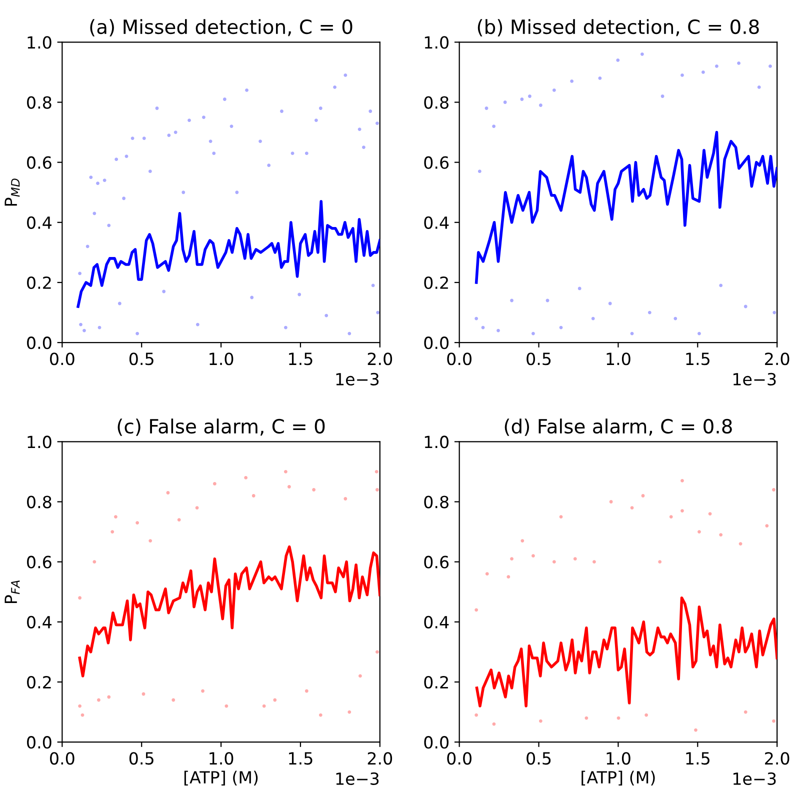 Image resolution: width=797 pixels, height=811 pixels. What do you see at coordinates (12, 192) in the screenshot?
I see `y-axis-title: P$_{MD}$` at bounding box center [12, 192].